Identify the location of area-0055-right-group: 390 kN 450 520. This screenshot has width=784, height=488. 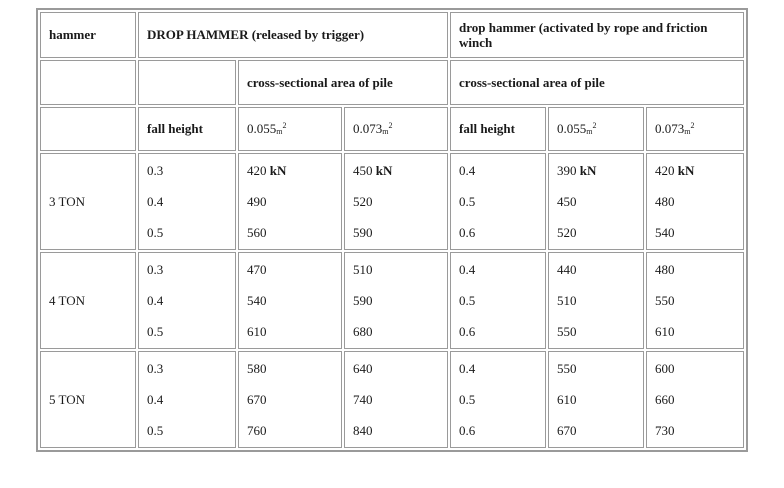
(596, 202).